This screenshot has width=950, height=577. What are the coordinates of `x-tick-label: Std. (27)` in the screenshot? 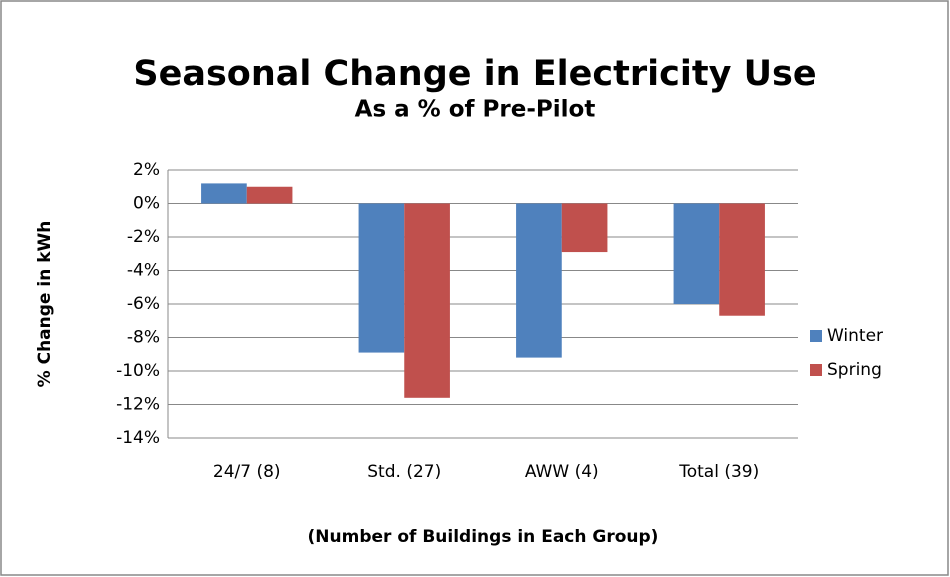 It's located at (404, 472).